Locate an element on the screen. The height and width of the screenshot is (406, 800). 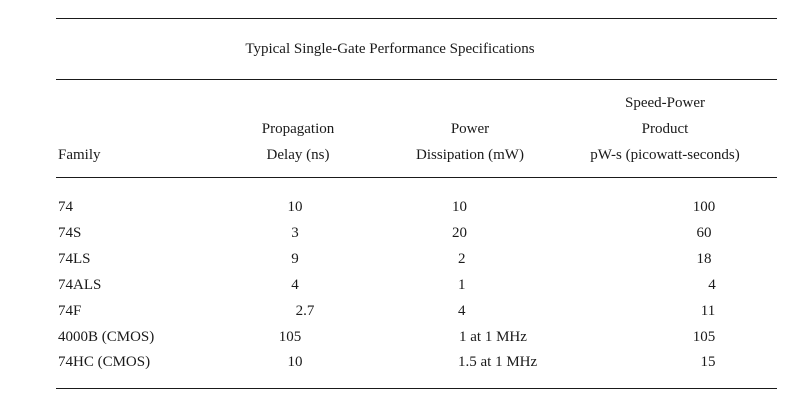
cell-family: 74HC (CMOS) is located at coordinates (104, 362).